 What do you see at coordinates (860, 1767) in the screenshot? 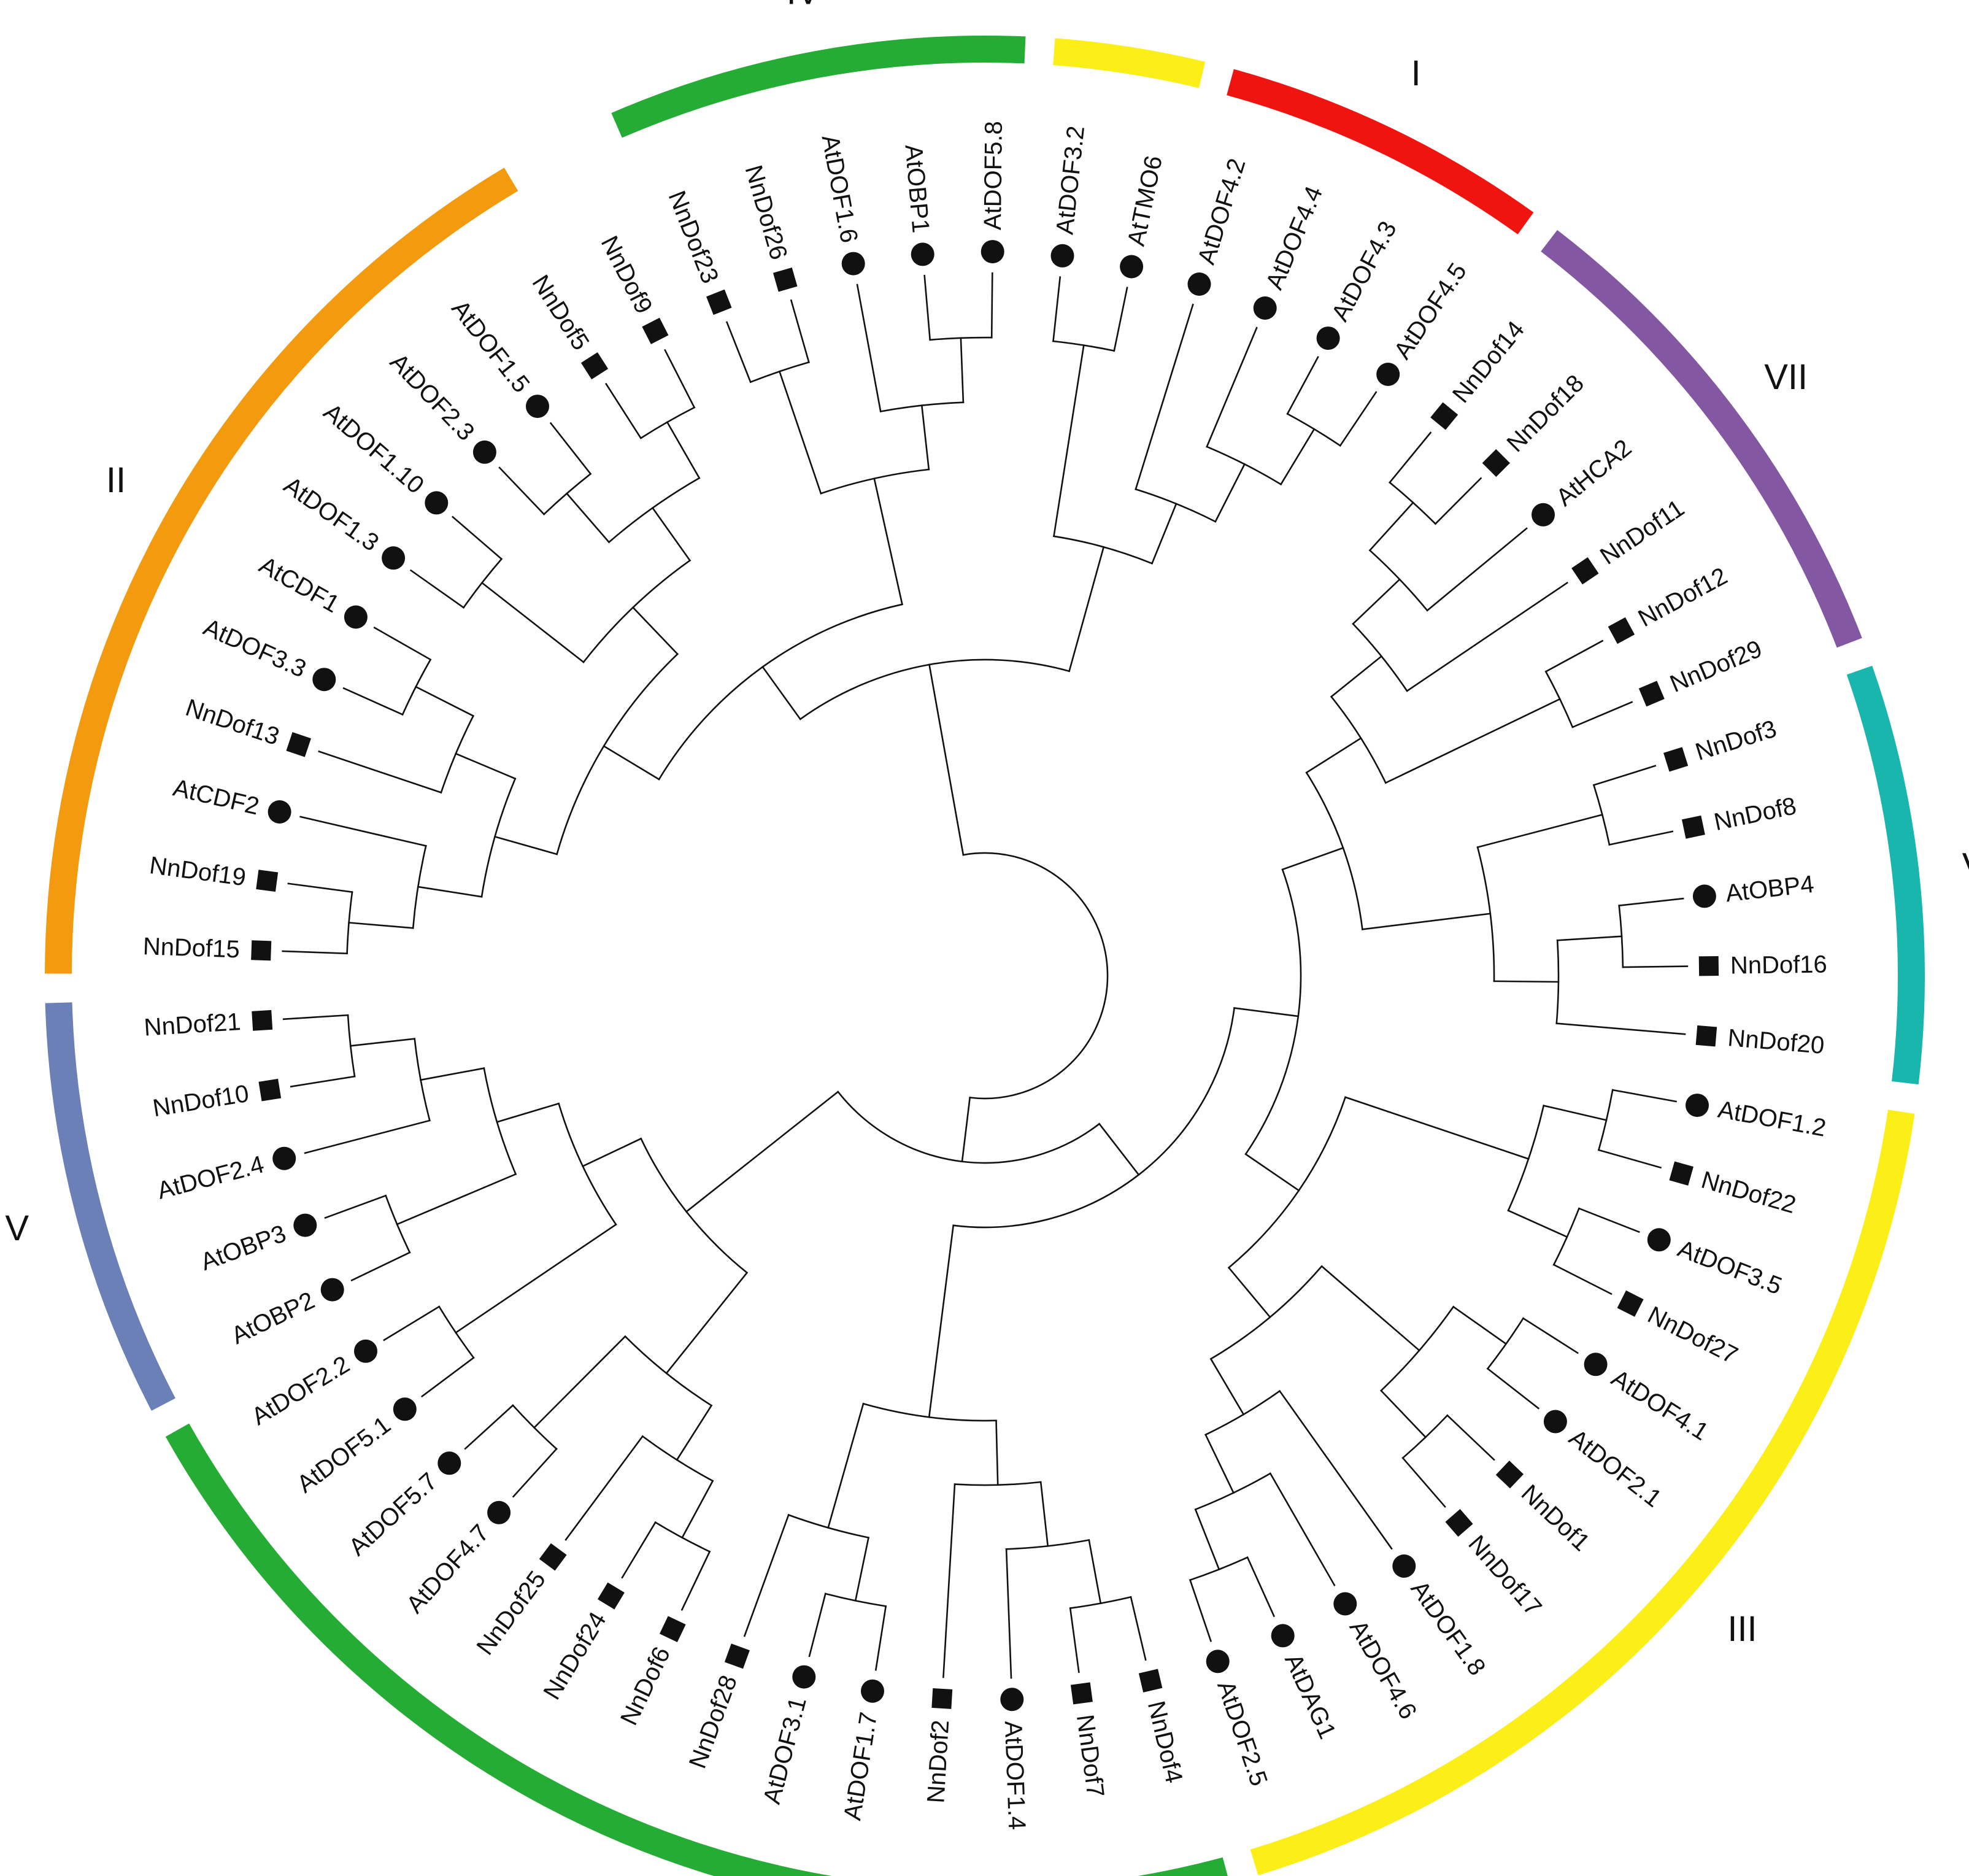
I see `tip-label: AtDOF1.7` at bounding box center [860, 1767].